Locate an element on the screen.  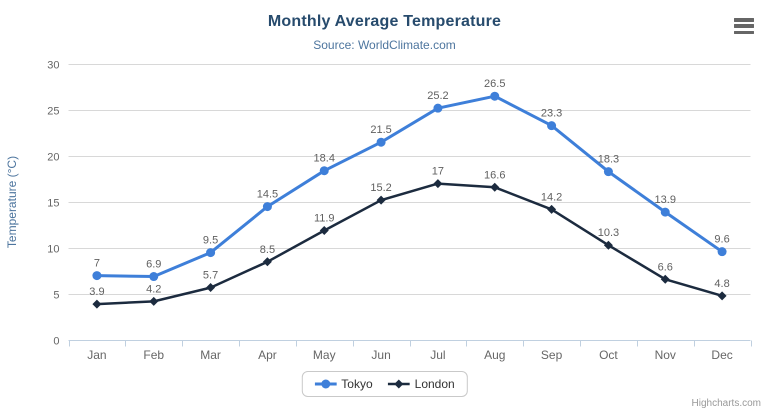
x-axis-labels: Jan Feb Mar Apr May Jun Jul Aug Sep Oct Nov Dec is located at coordinates (410, 355).